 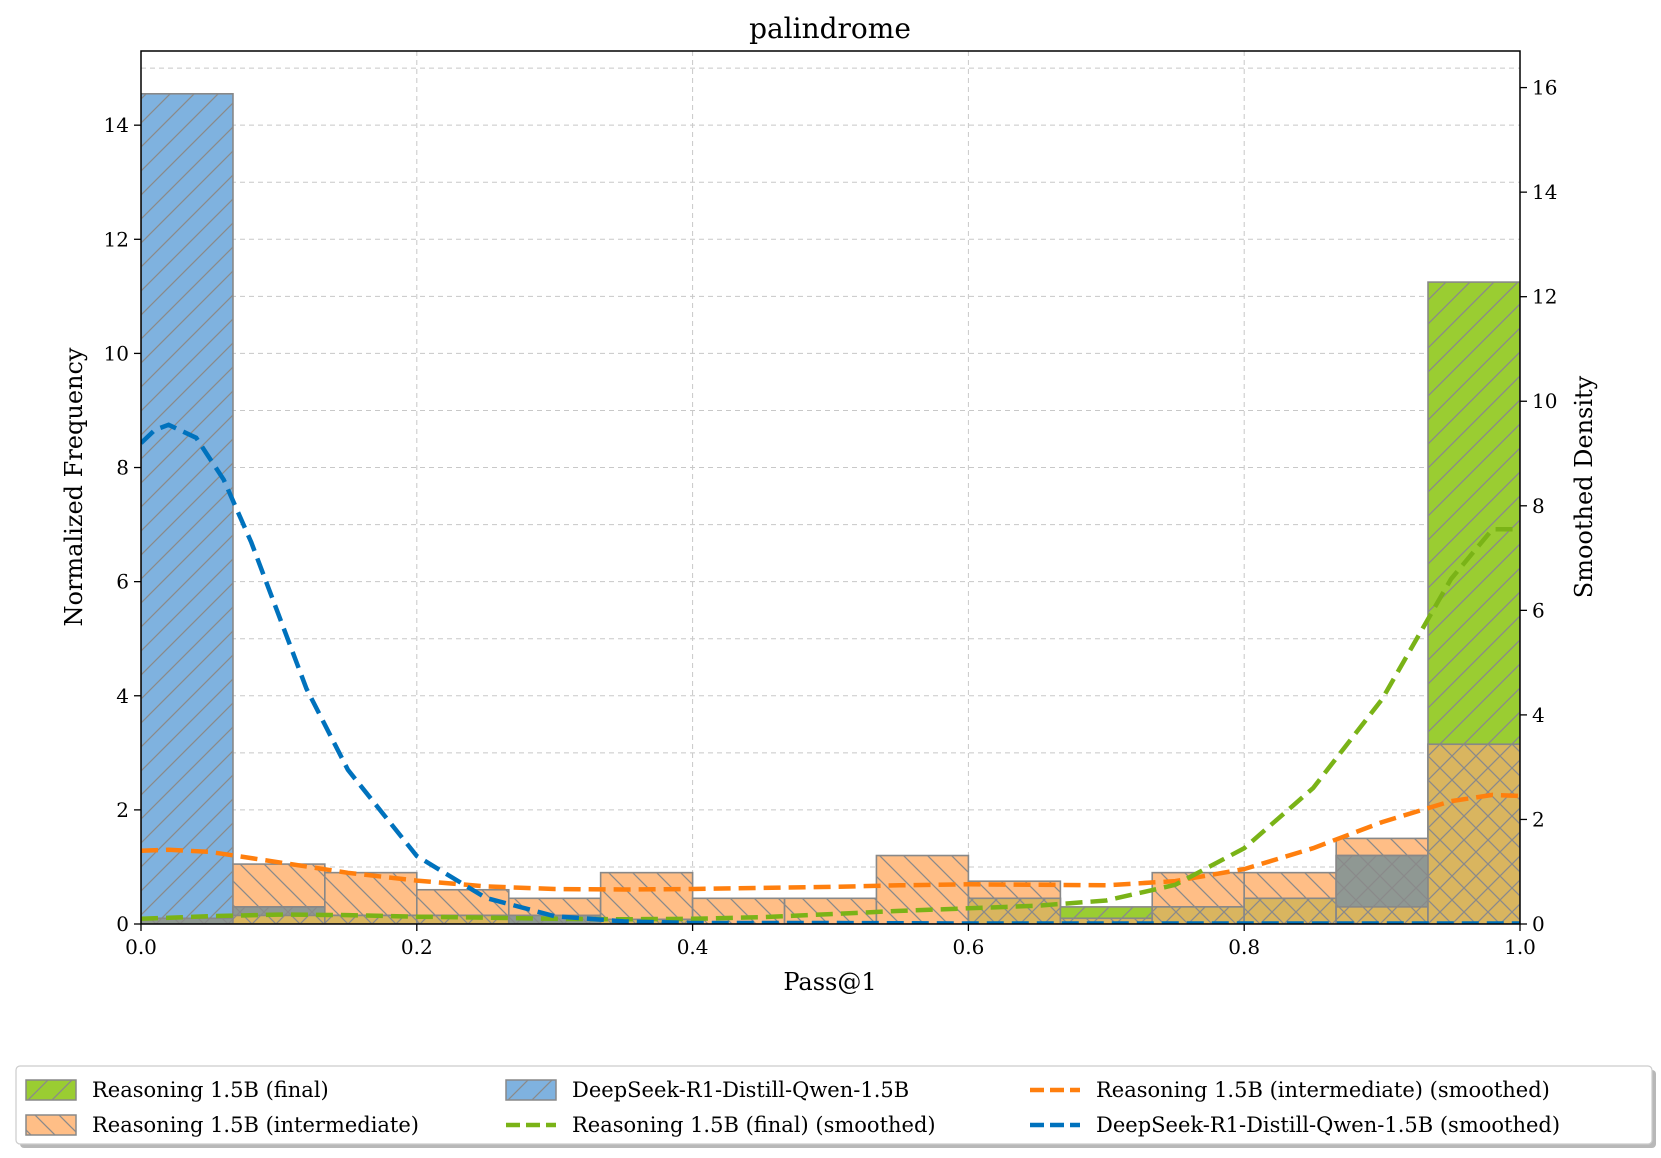 I want to click on legend-item: DeepSeek-R1-Distill-Qwen-1.5B, so click(x=707, y=1090).